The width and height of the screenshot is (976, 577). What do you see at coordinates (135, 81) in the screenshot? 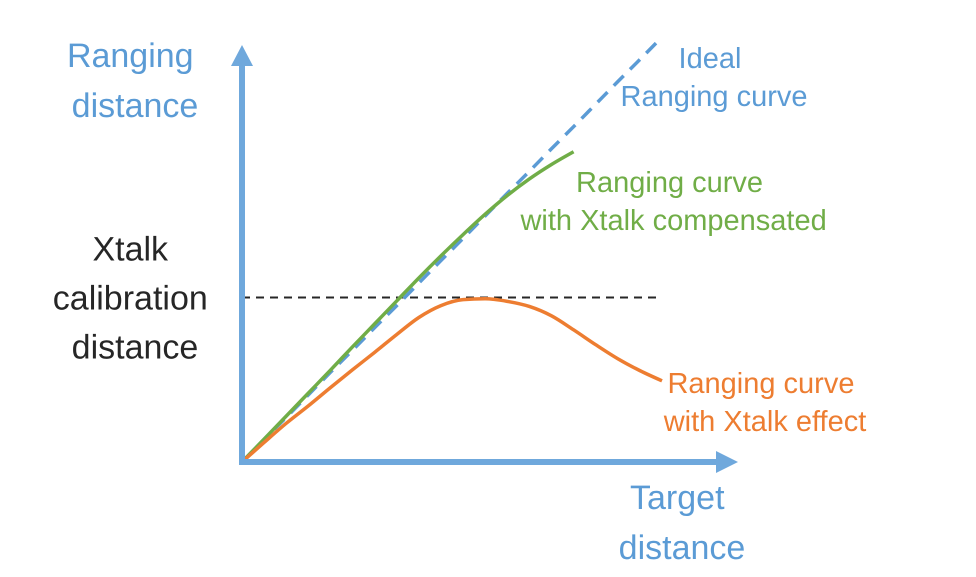
I see `y-axis-title: Ranging distance` at bounding box center [135, 81].